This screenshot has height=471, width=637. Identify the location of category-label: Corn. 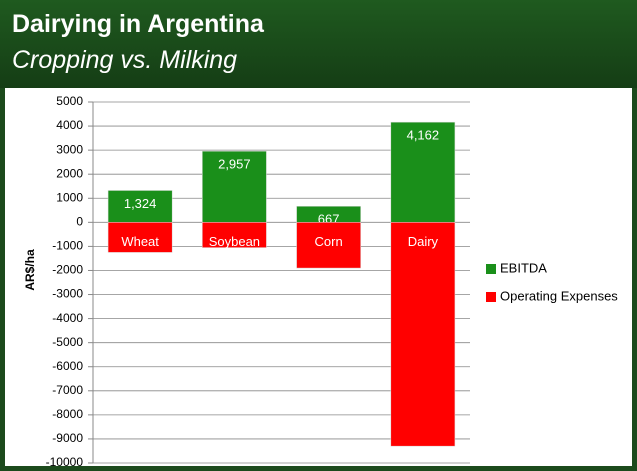
(329, 241).